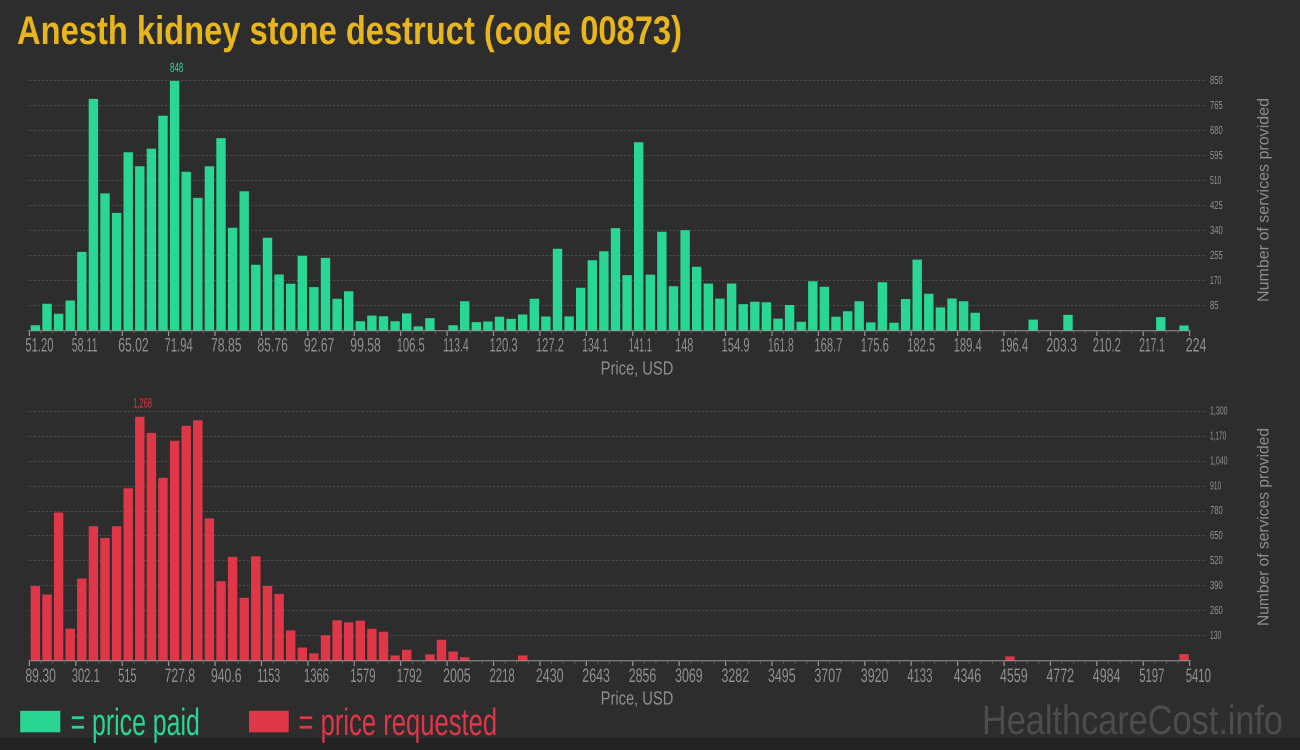 Image resolution: width=1300 pixels, height=750 pixels. What do you see at coordinates (1216, 510) in the screenshot?
I see `svg-text: 780` at bounding box center [1216, 510].